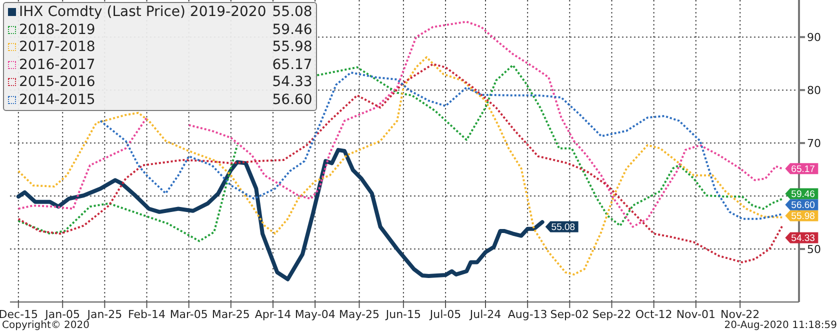 The height and width of the screenshot is (331, 839). Describe the element at coordinates (292, 12) in the screenshot. I see `text: 55.08` at that location.